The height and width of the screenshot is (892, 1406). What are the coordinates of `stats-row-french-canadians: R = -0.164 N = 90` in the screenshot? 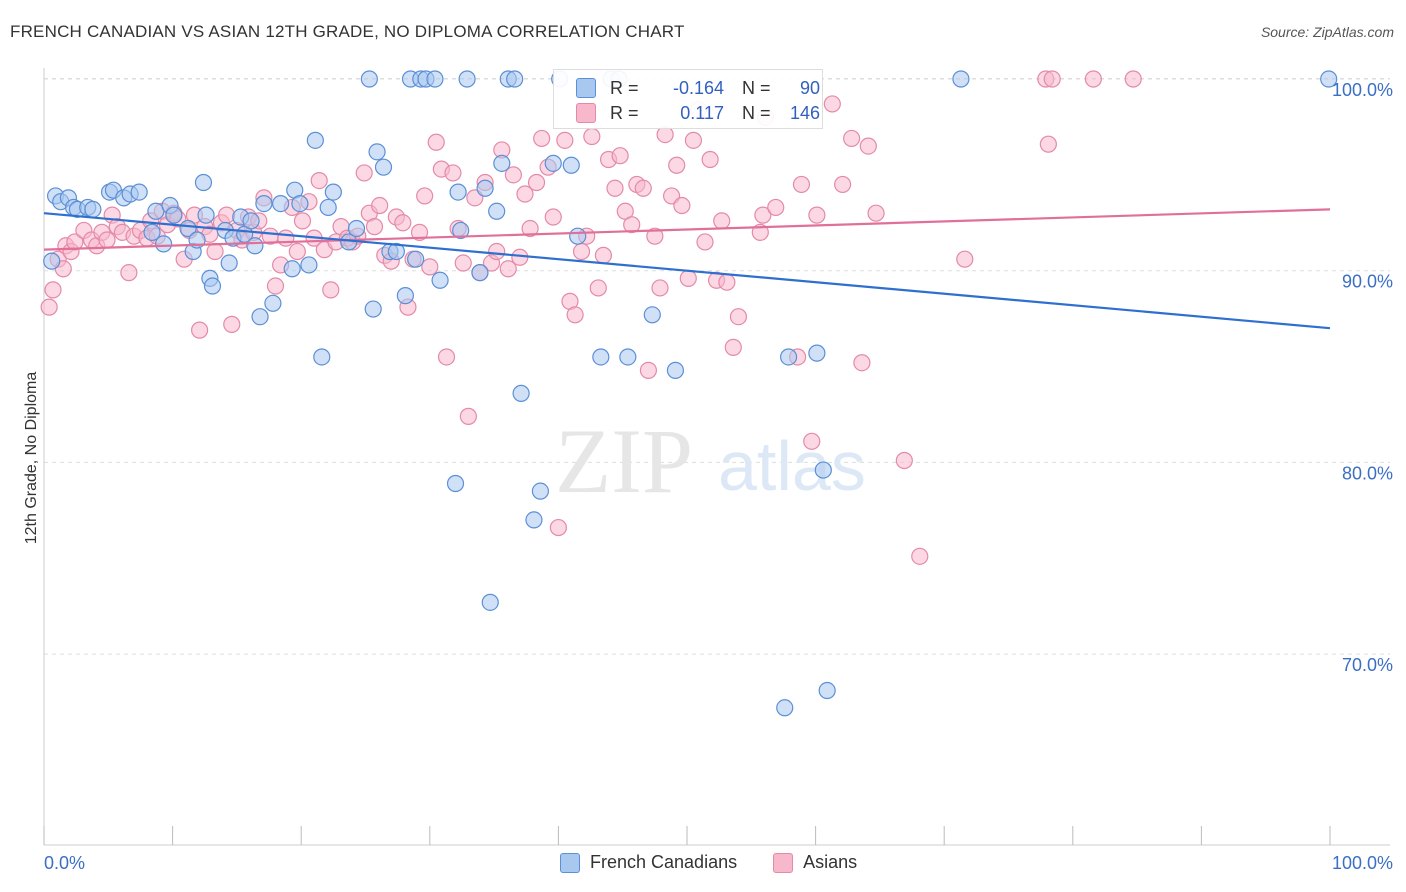 It's located at (698, 88).